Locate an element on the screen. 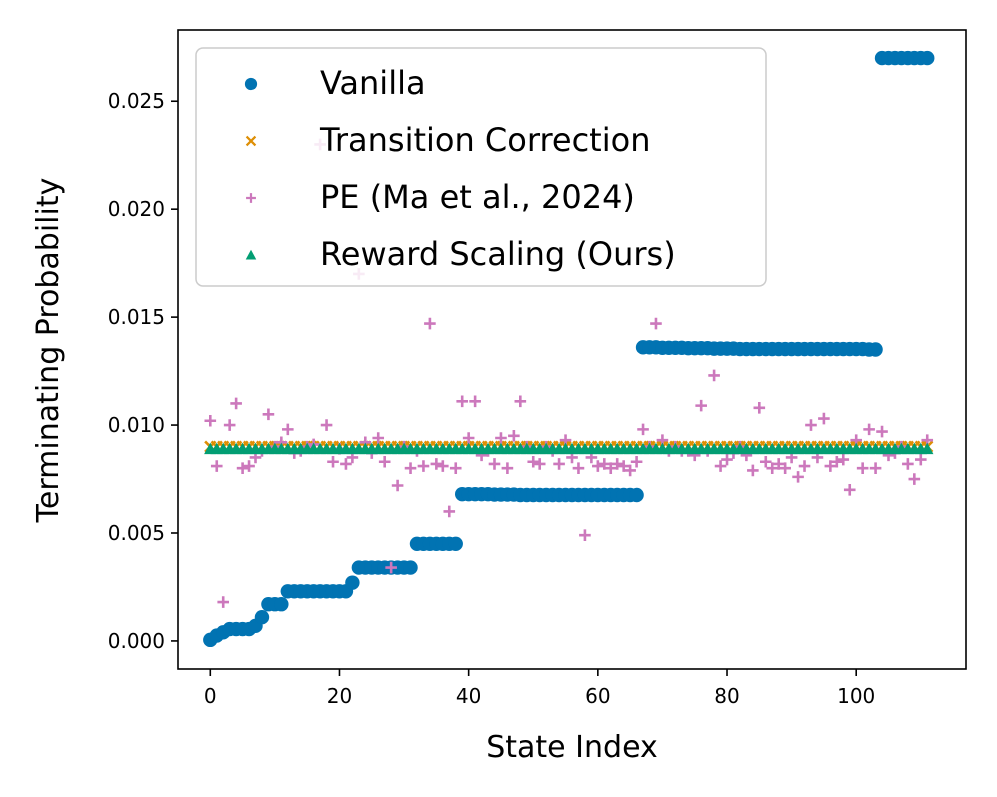 The height and width of the screenshot is (797, 997). legend-entry: Transition Correction is located at coordinates (447, 140).